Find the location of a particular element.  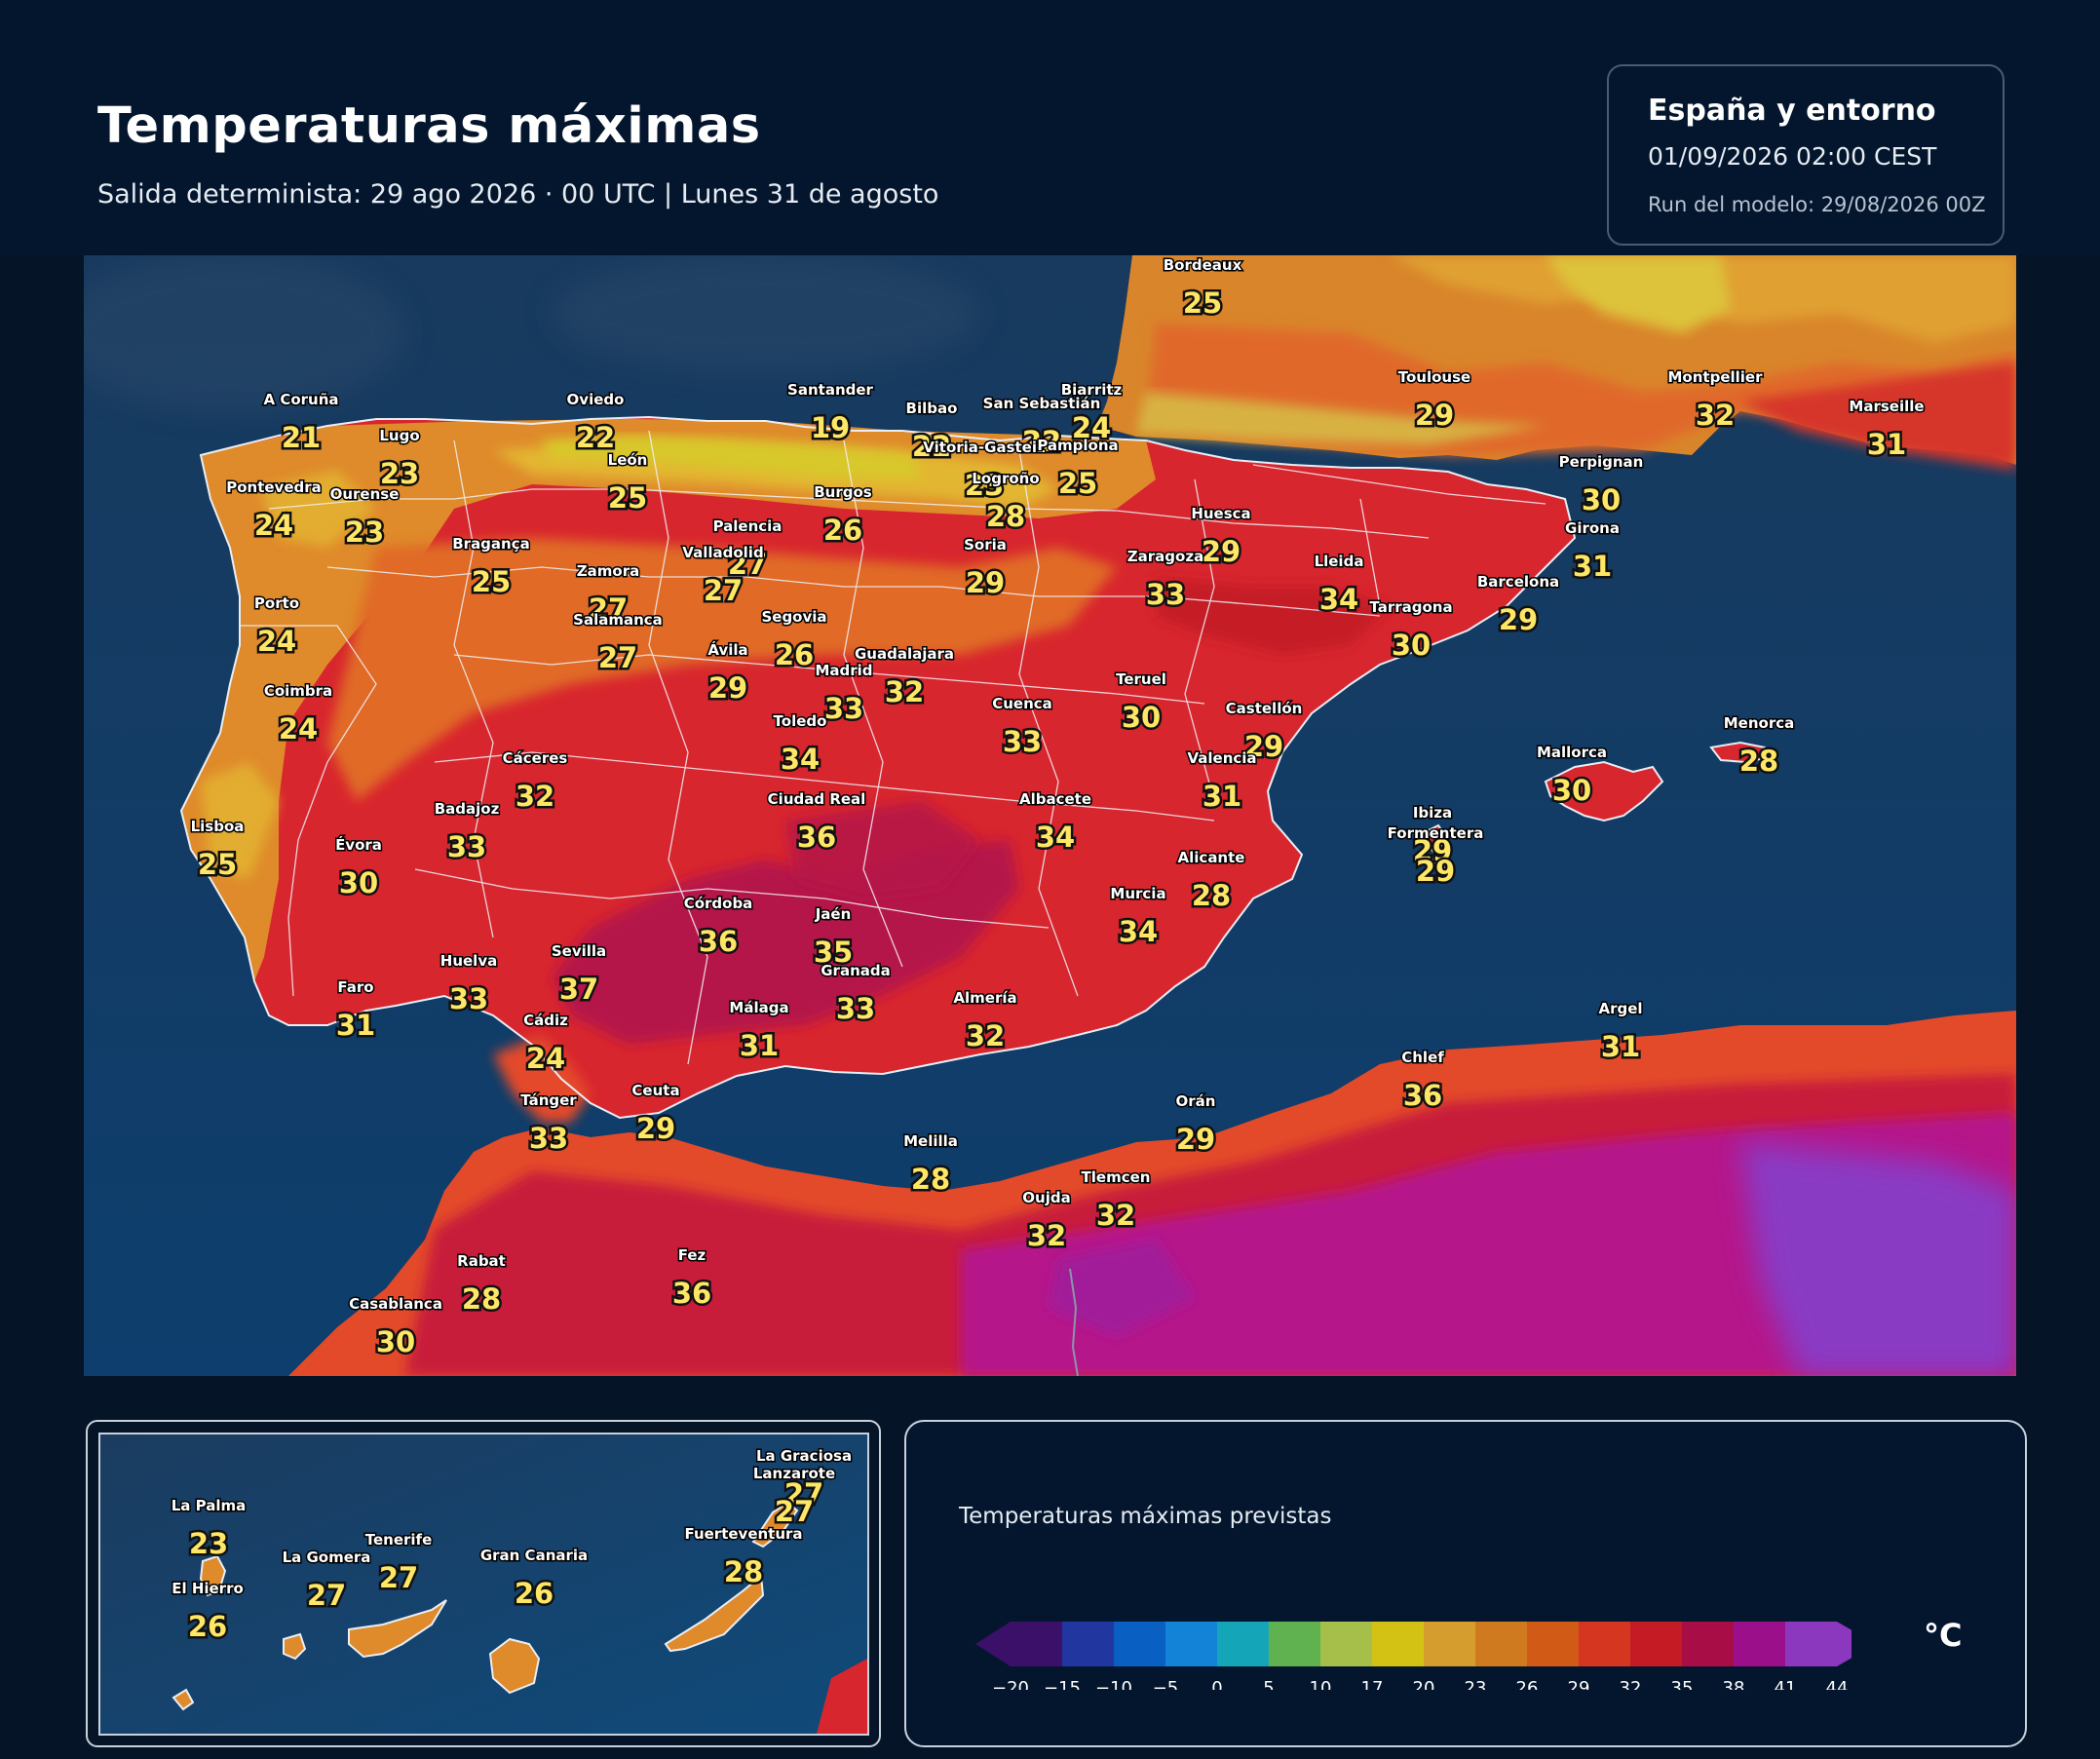

city-name: Granada is located at coordinates (856, 970).